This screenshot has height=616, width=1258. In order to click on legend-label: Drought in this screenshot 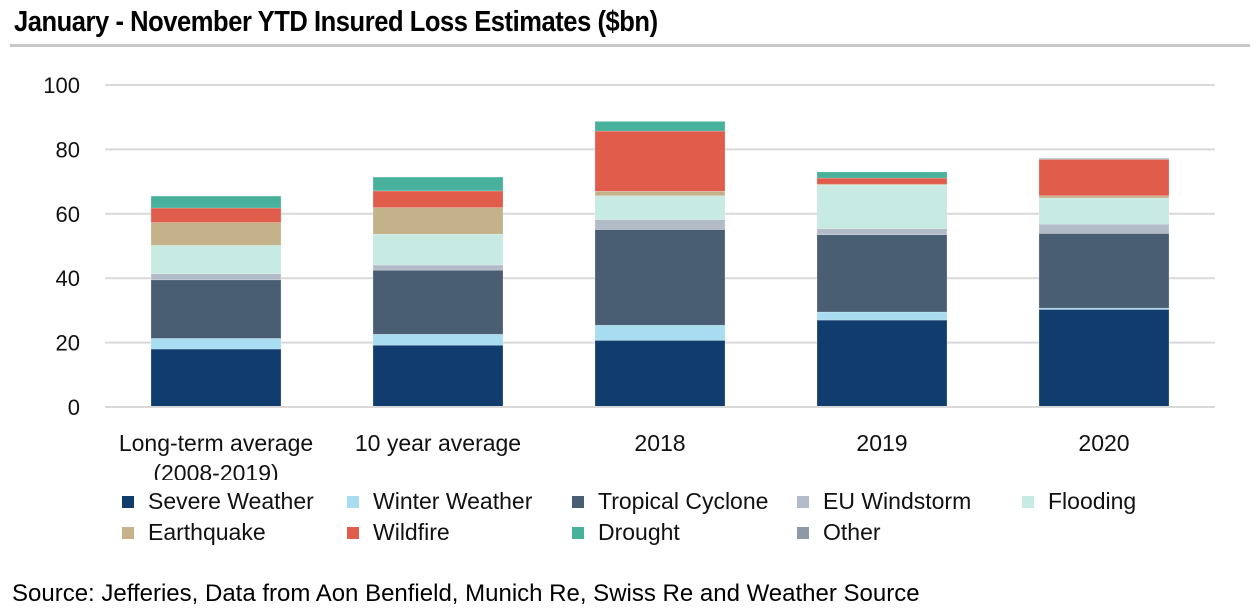, I will do `click(639, 532)`.